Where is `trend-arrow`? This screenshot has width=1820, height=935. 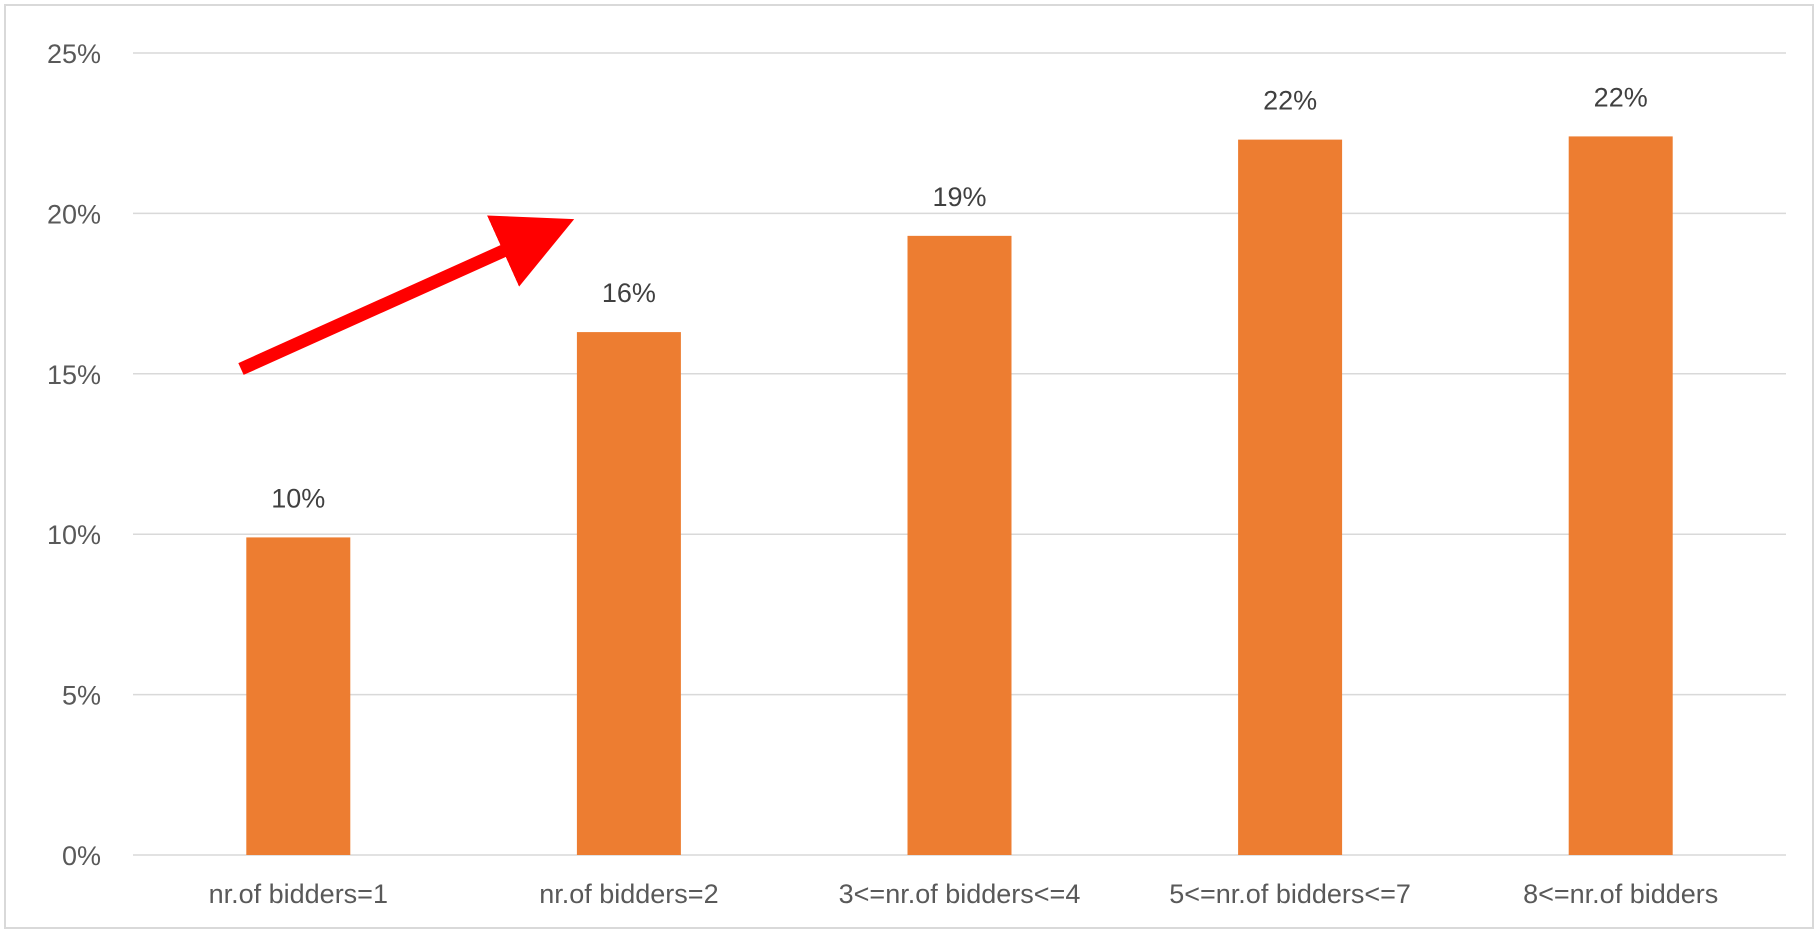 trend-arrow is located at coordinates (406, 295).